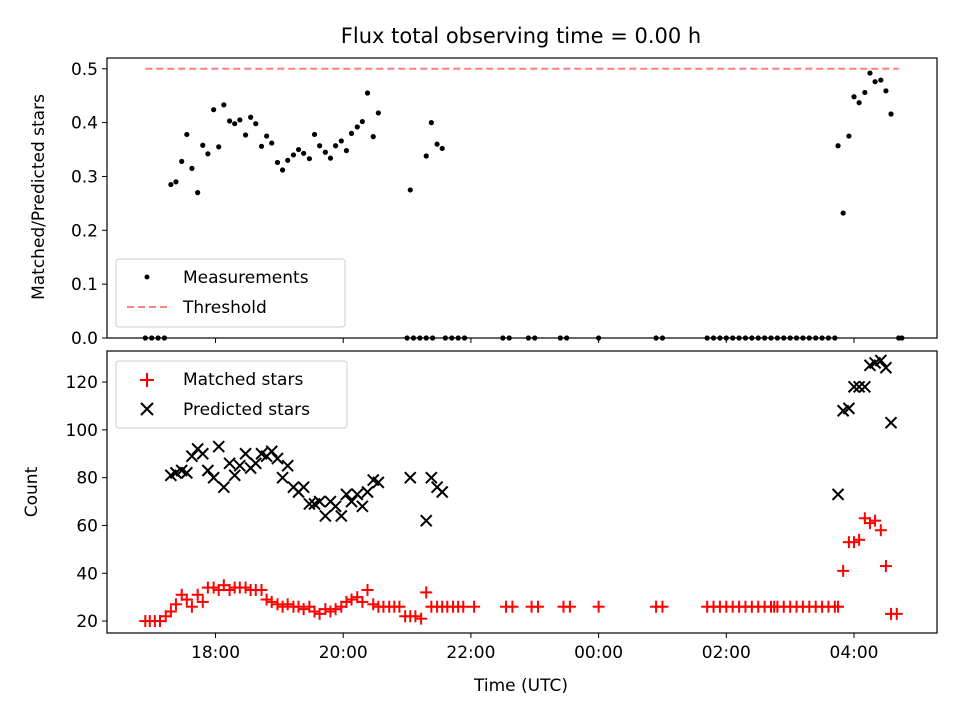  What do you see at coordinates (726, 653) in the screenshot?
I see `x-tick-label: 02:00` at bounding box center [726, 653].